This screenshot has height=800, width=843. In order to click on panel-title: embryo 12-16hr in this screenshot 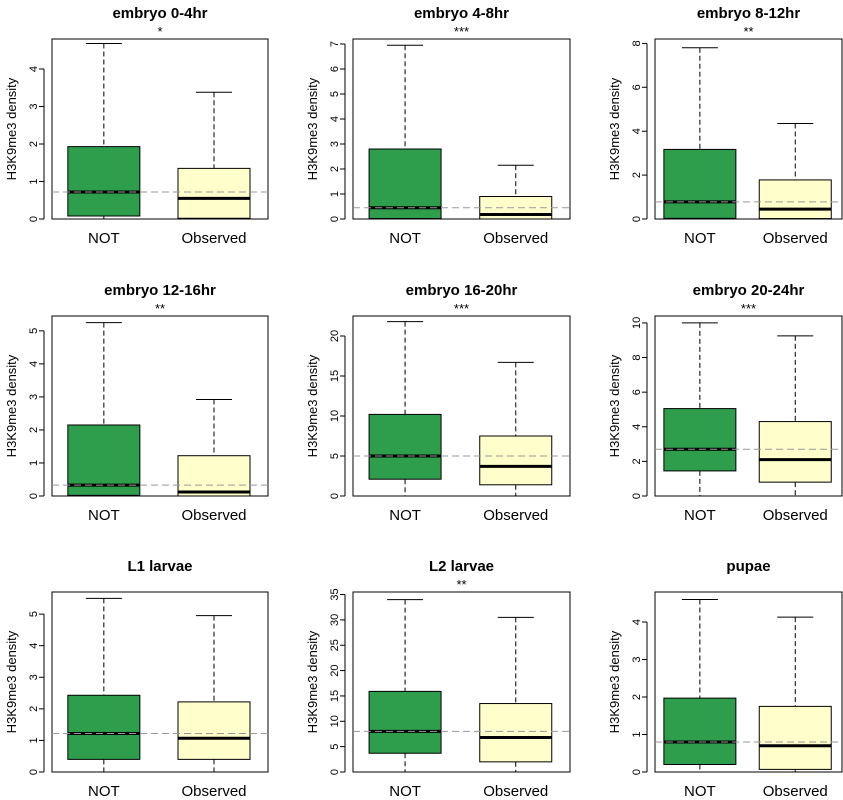, I will do `click(160, 290)`.